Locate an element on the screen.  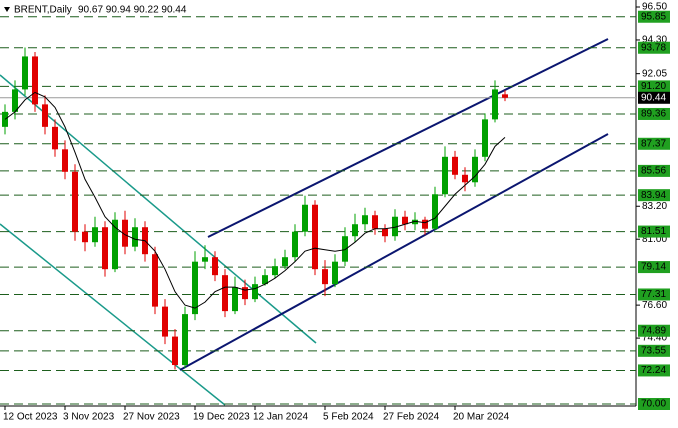
y-tick-label: 81.00 is located at coordinates (654, 239).